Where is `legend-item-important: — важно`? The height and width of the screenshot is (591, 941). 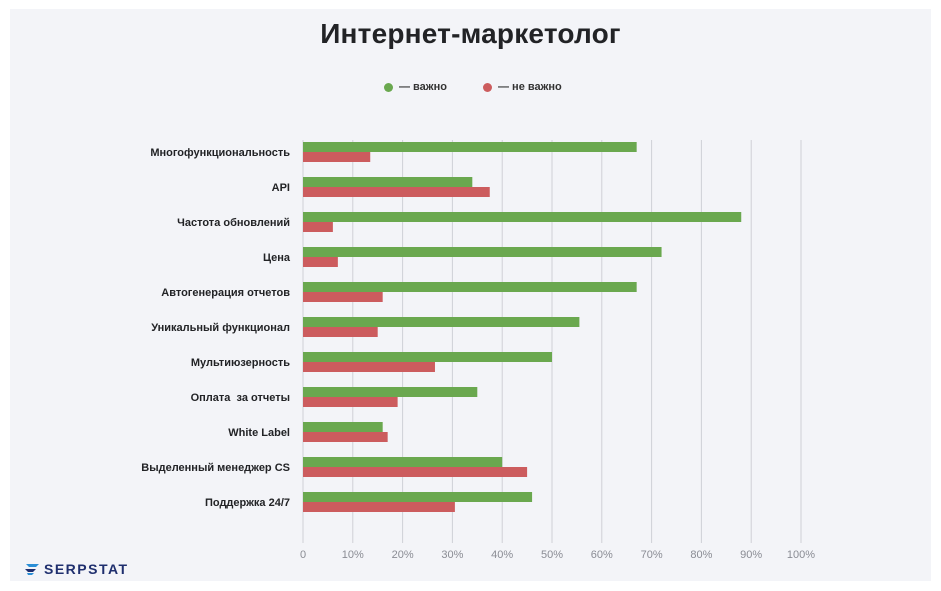 legend-item-important: — важно is located at coordinates (415, 87).